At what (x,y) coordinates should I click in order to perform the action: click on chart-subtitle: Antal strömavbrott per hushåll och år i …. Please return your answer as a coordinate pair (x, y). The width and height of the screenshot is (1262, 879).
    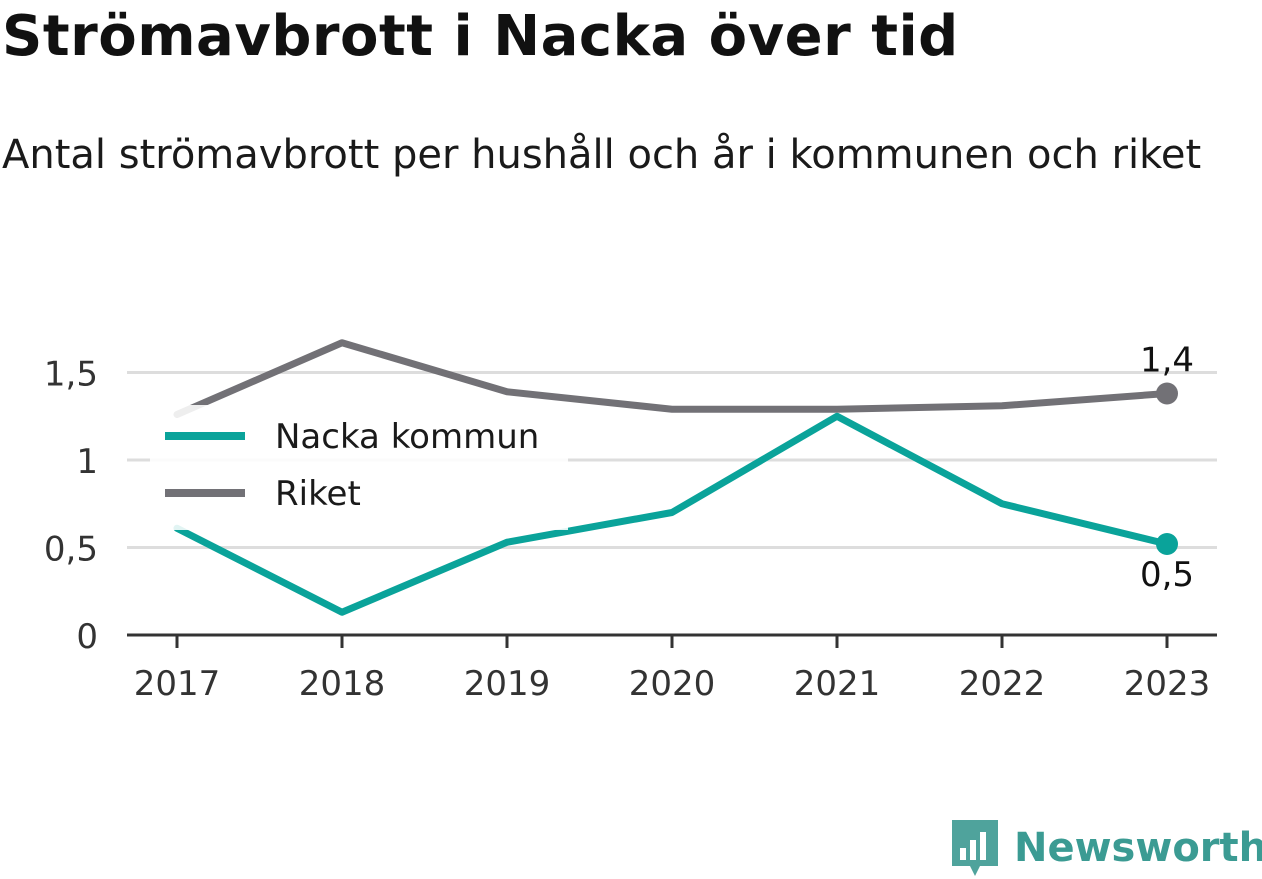
    Looking at the image, I should click on (602, 155).